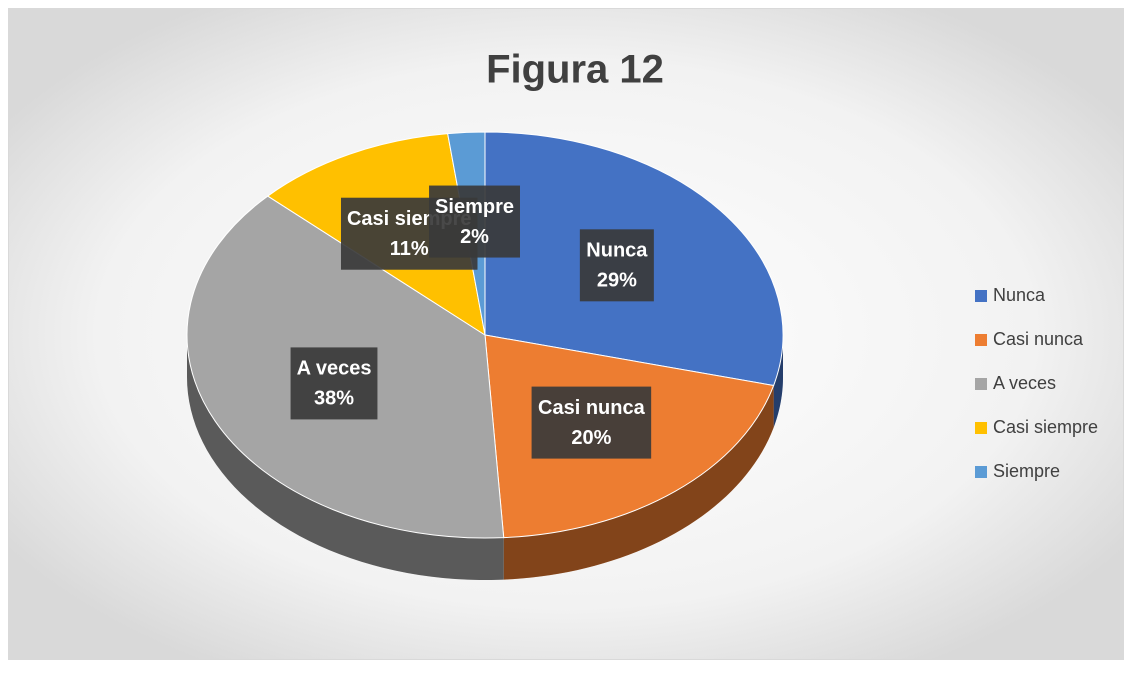 The height and width of the screenshot is (673, 1132). What do you see at coordinates (474, 207) in the screenshot?
I see `label-category: Siempre` at bounding box center [474, 207].